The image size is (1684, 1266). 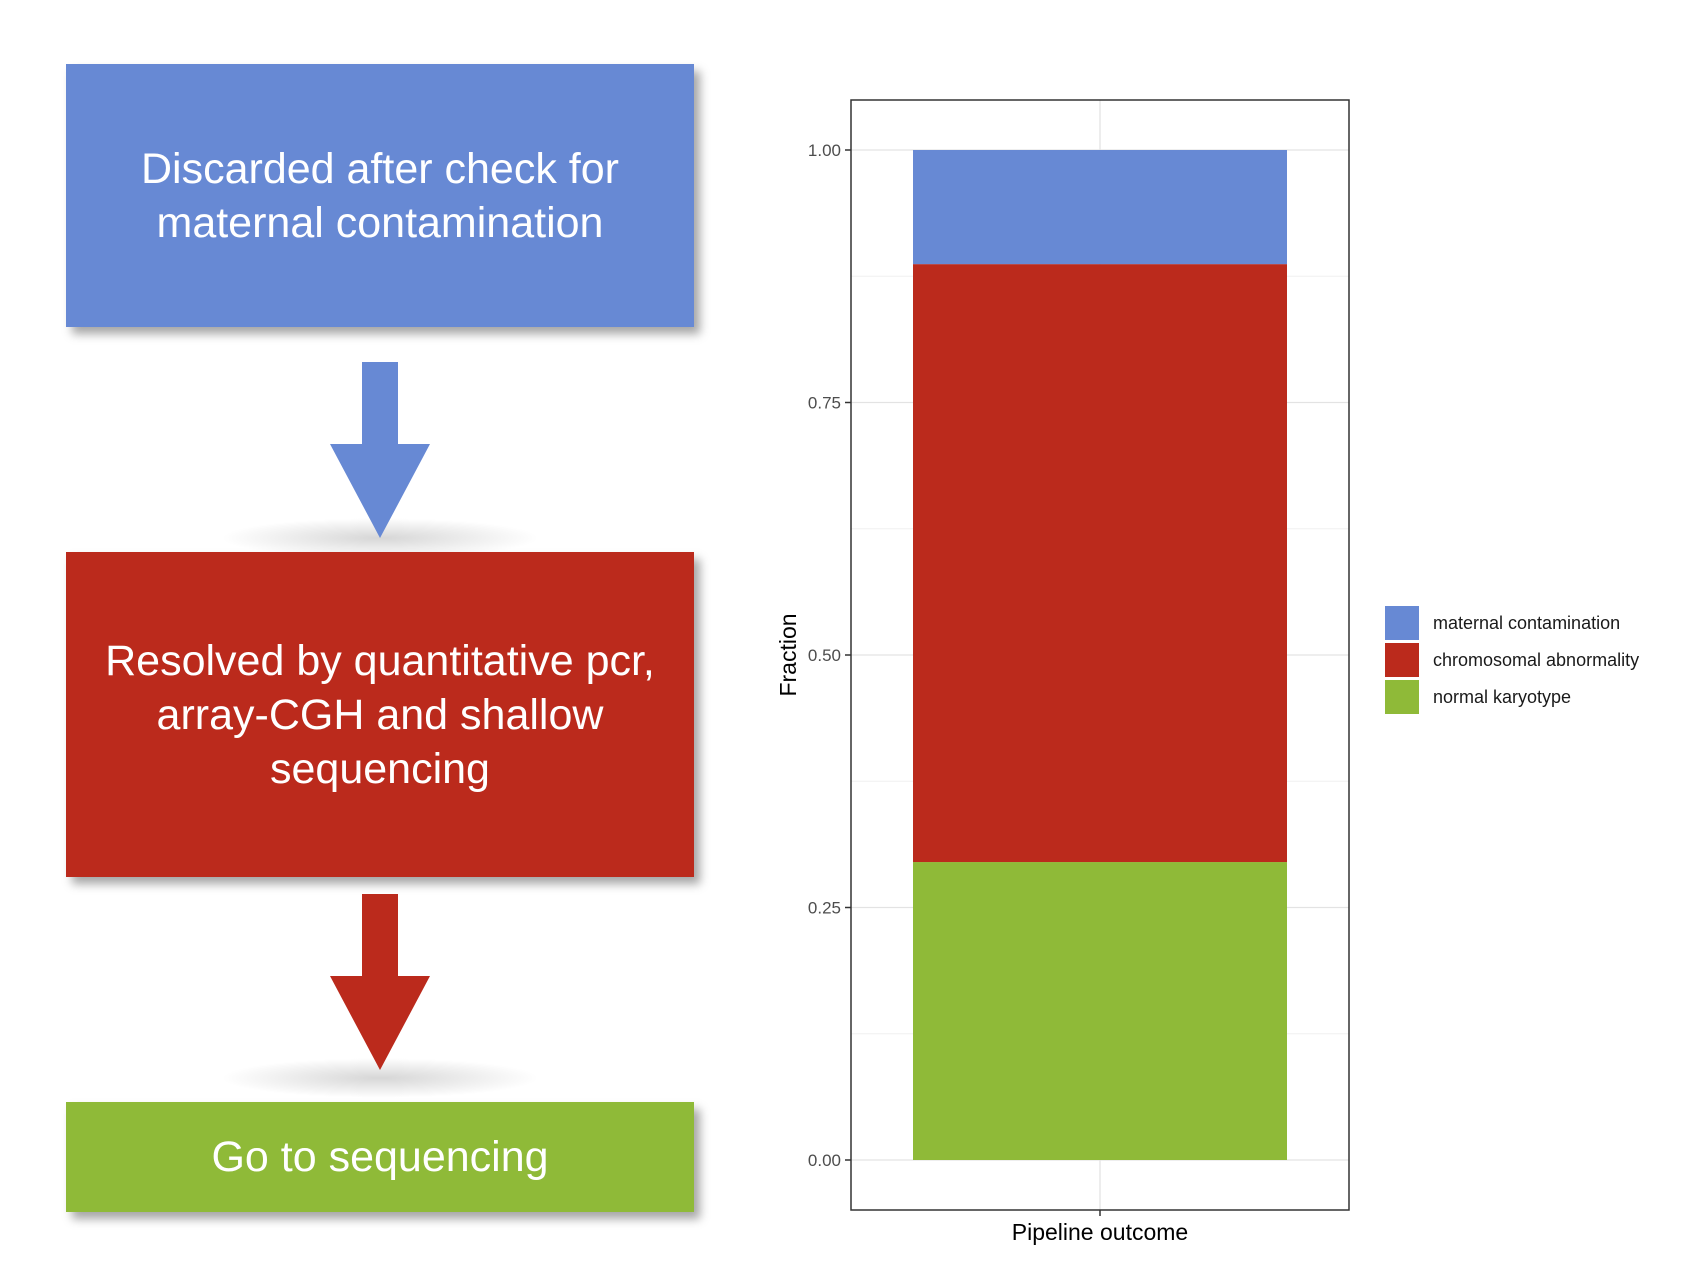 I want to click on bar-segment-normal-karyotype, so click(x=1100, y=1011).